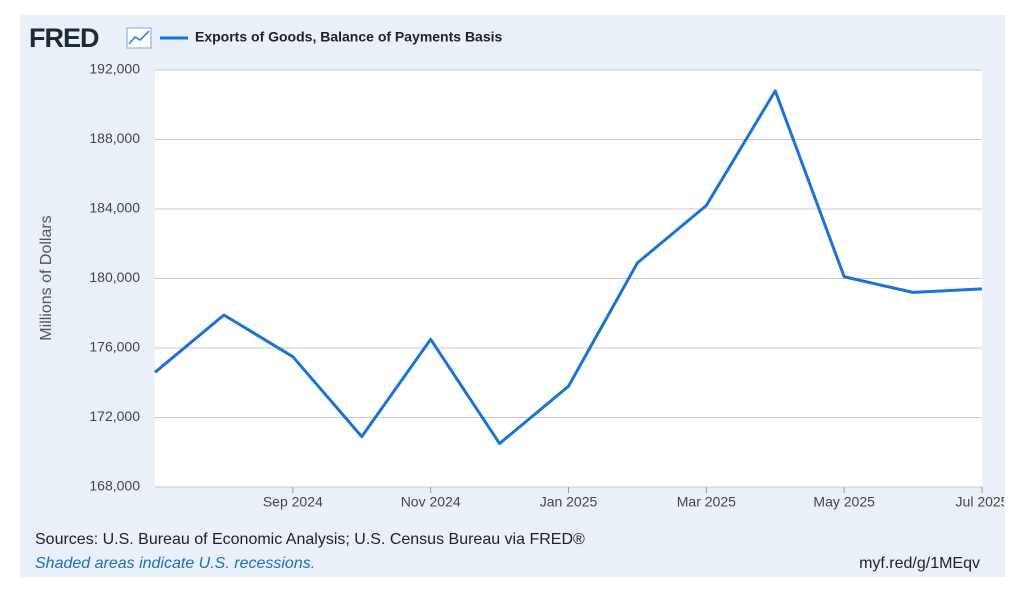 Image resolution: width=1024 pixels, height=595 pixels. What do you see at coordinates (114, 347) in the screenshot?
I see `y-tick-label: 176,000` at bounding box center [114, 347].